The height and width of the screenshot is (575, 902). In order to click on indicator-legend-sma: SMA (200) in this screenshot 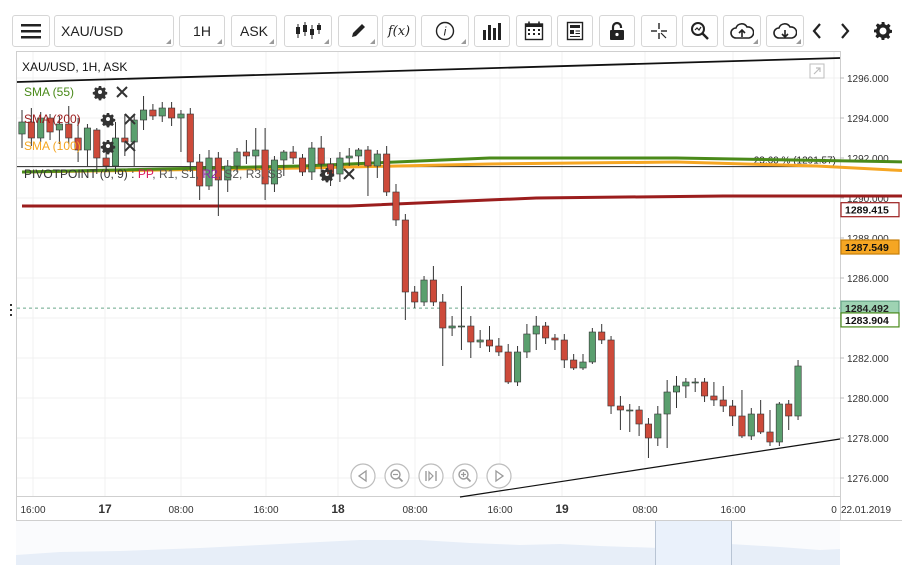, I will do `click(80, 120)`.